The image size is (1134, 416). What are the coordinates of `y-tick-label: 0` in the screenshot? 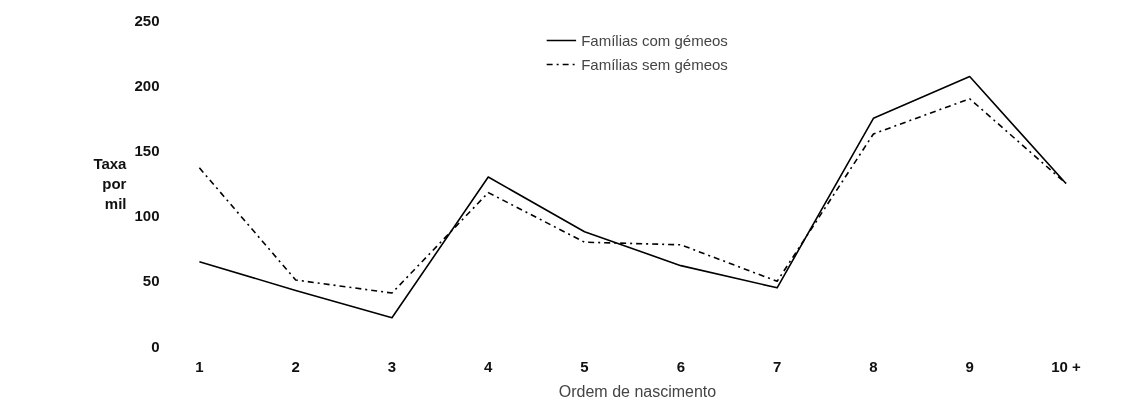 It's located at (155, 346).